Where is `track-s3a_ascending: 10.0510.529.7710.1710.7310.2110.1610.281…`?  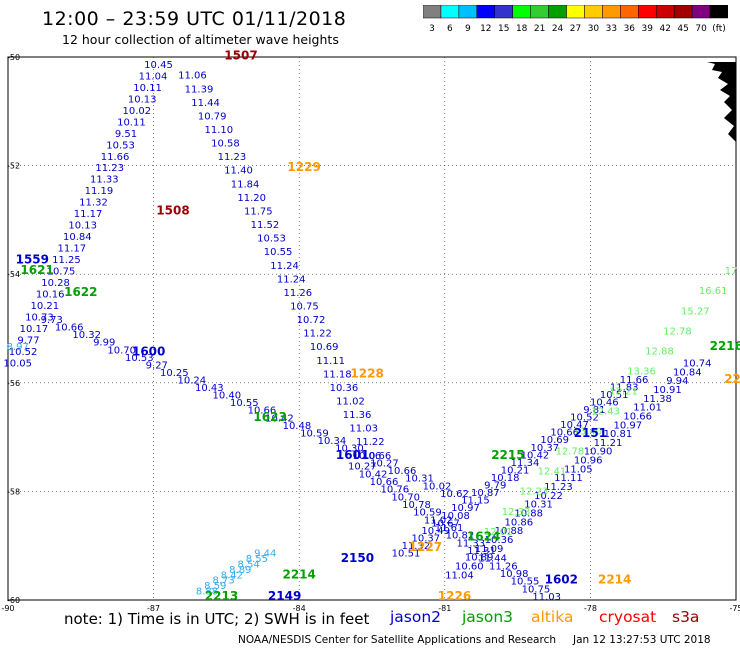 track-s3a_ascending: 10.0510.529.7710.1710.7310.2110.1610.281… is located at coordinates (87, 215).